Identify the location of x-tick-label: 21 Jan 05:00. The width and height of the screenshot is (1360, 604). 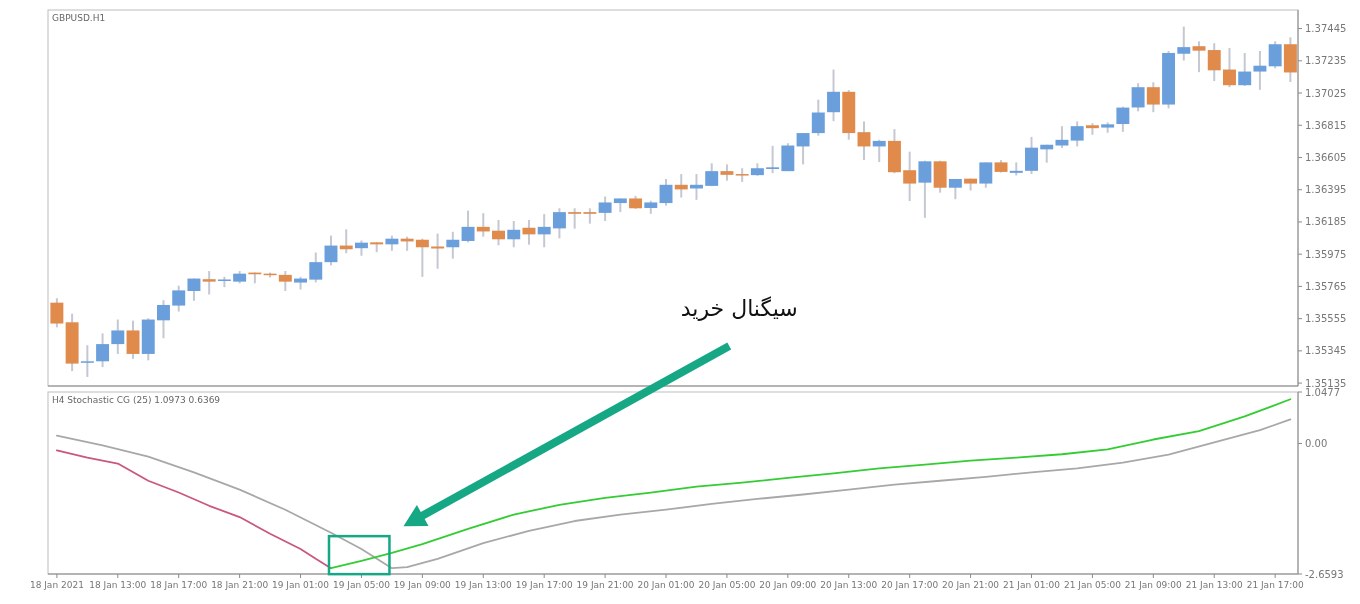
(1092, 585).